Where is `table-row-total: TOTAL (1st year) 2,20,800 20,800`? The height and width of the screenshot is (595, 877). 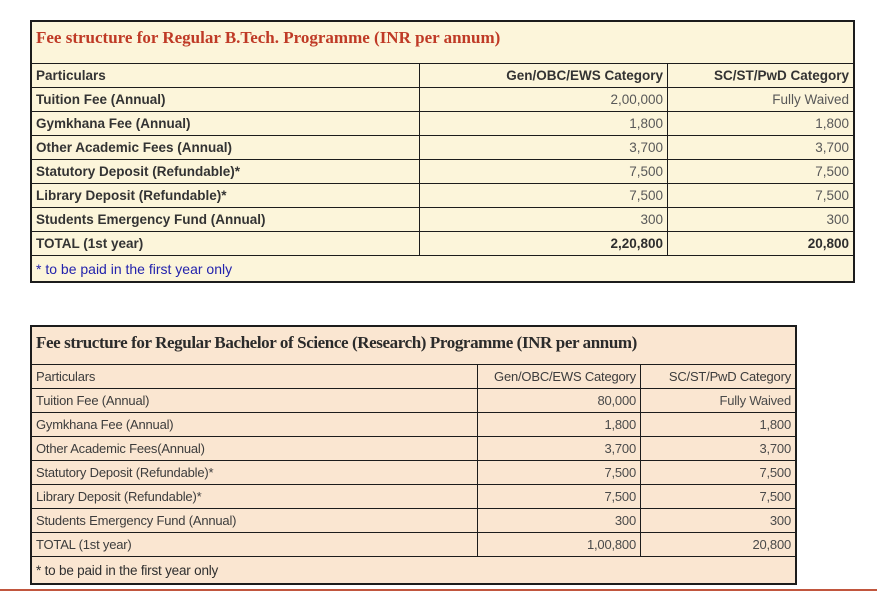
table-row-total: TOTAL (1st year) 2,20,800 20,800 is located at coordinates (442, 244).